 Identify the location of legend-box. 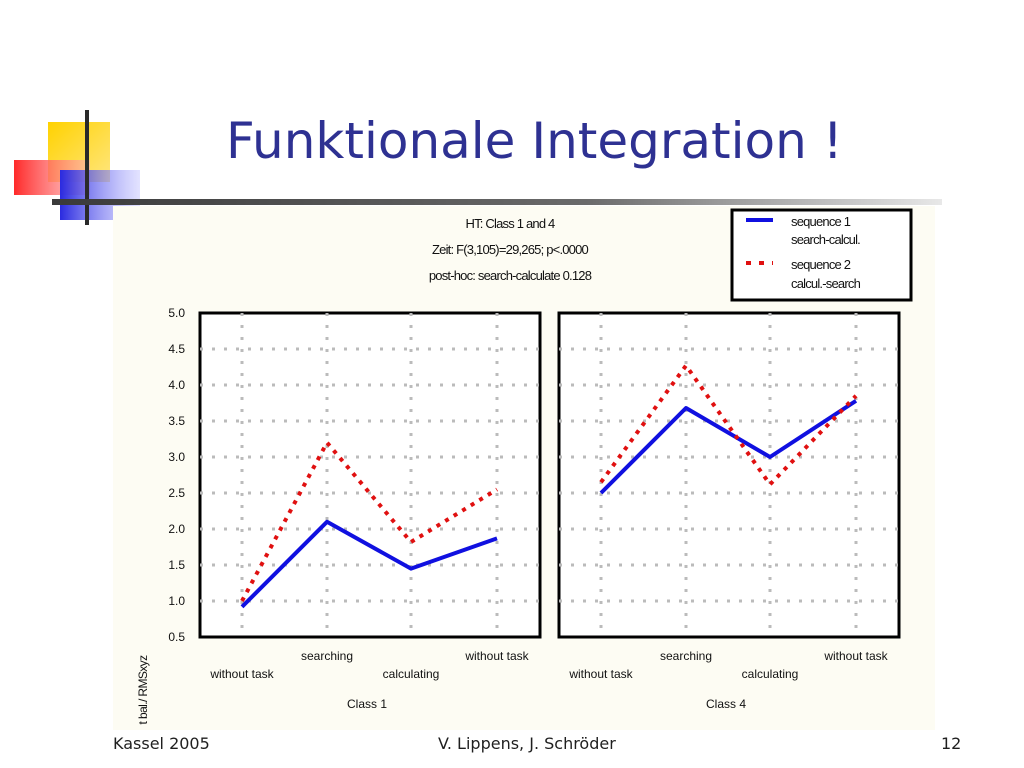
(821, 255).